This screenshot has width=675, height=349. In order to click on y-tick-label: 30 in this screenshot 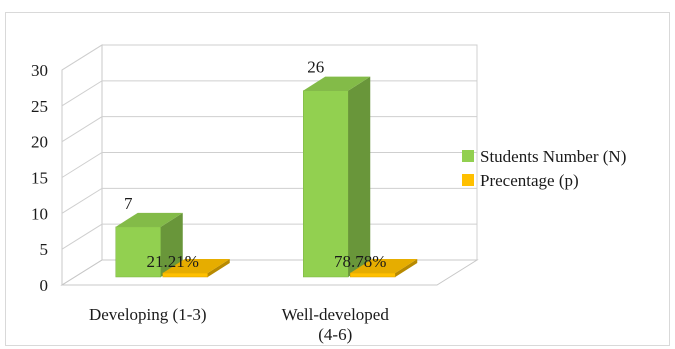, I will do `click(39, 70)`.